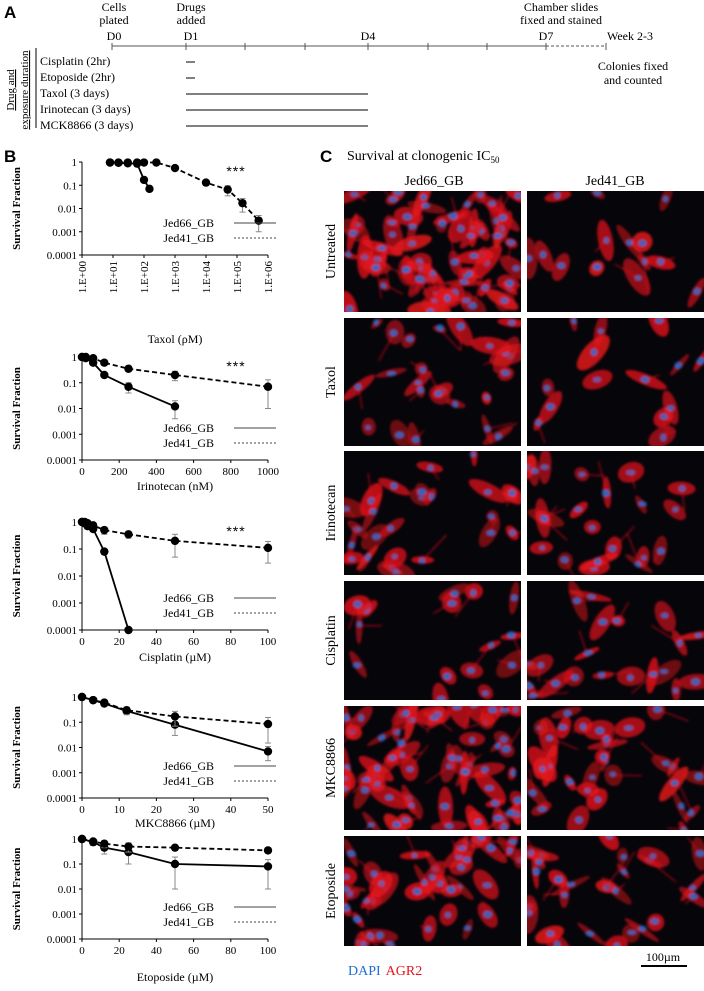 This screenshot has width=704, height=991. What do you see at coordinates (331, 251) in the screenshot?
I see `row-label: Untreated` at bounding box center [331, 251].